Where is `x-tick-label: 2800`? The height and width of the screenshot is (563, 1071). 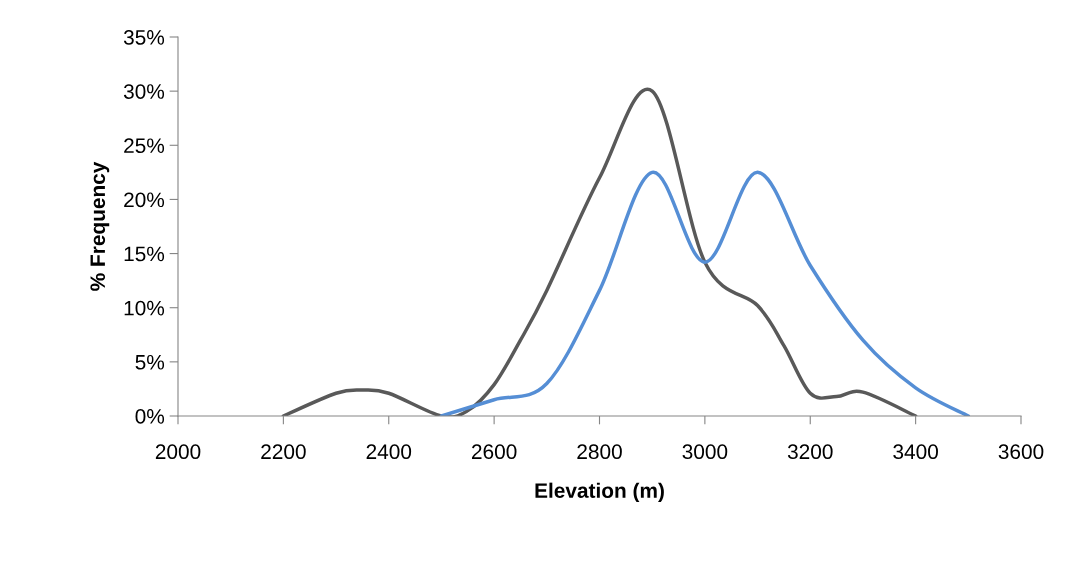 x-tick-label: 2800 is located at coordinates (599, 452).